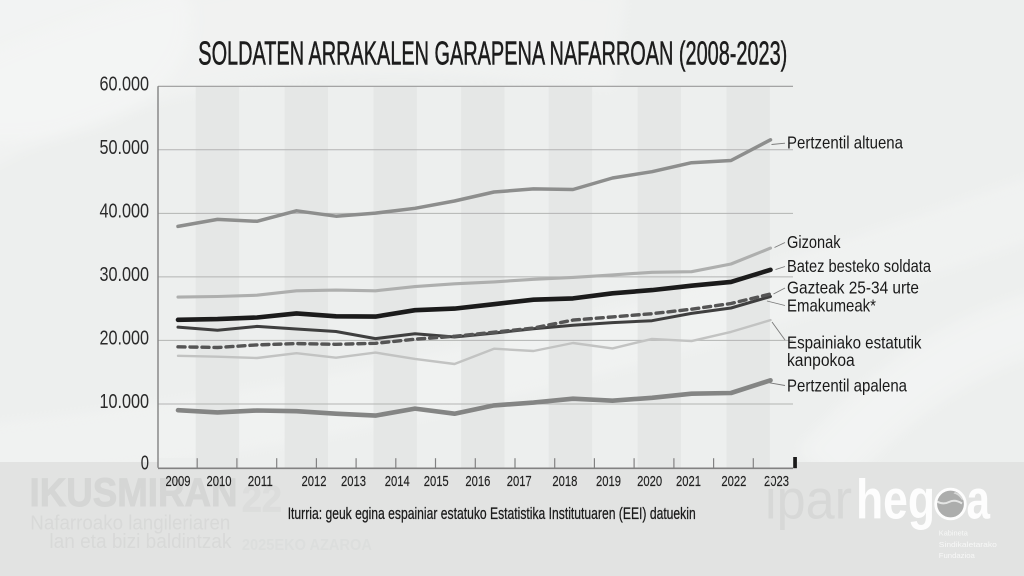 Image resolution: width=1024 pixels, height=576 pixels. Describe the element at coordinates (145, 464) in the screenshot. I see `svg-text: 0` at that location.